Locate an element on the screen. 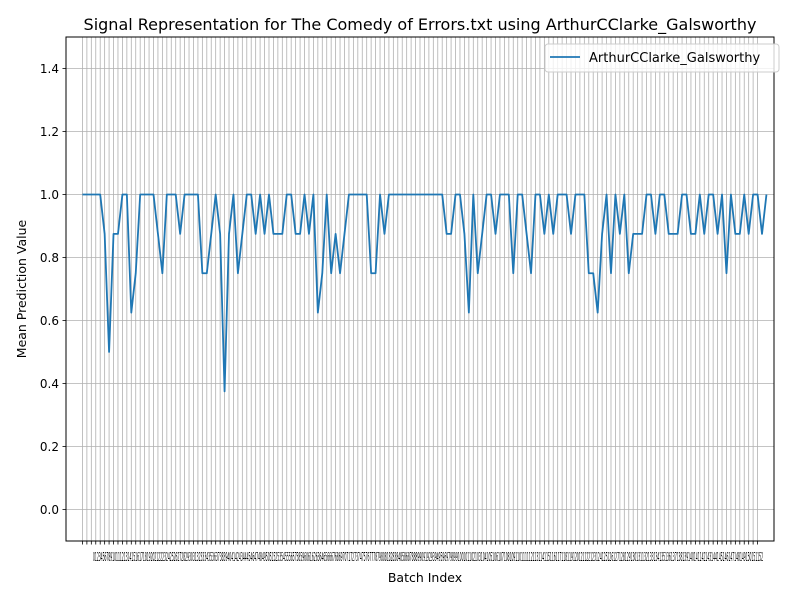  legend: ArthurCClarke_Galsworthy is located at coordinates (662, 58).